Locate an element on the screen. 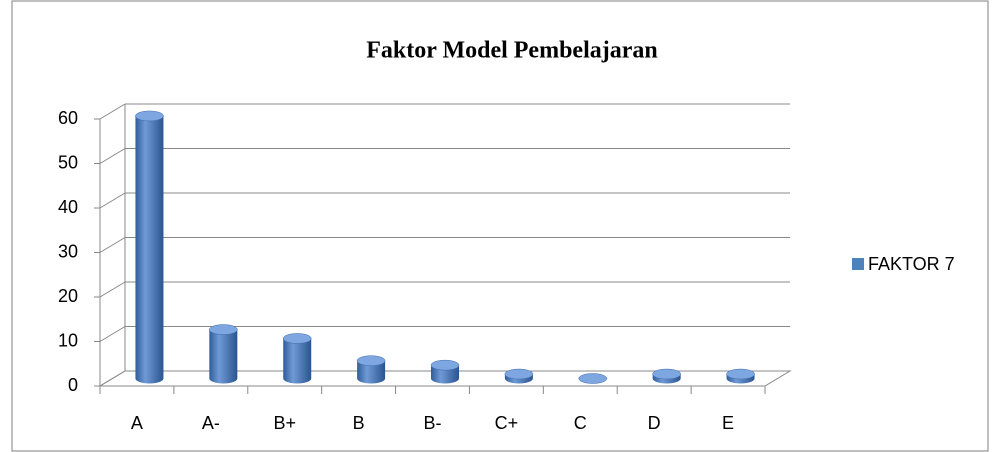 The image size is (1000, 452). legend-swatch is located at coordinates (858, 264).